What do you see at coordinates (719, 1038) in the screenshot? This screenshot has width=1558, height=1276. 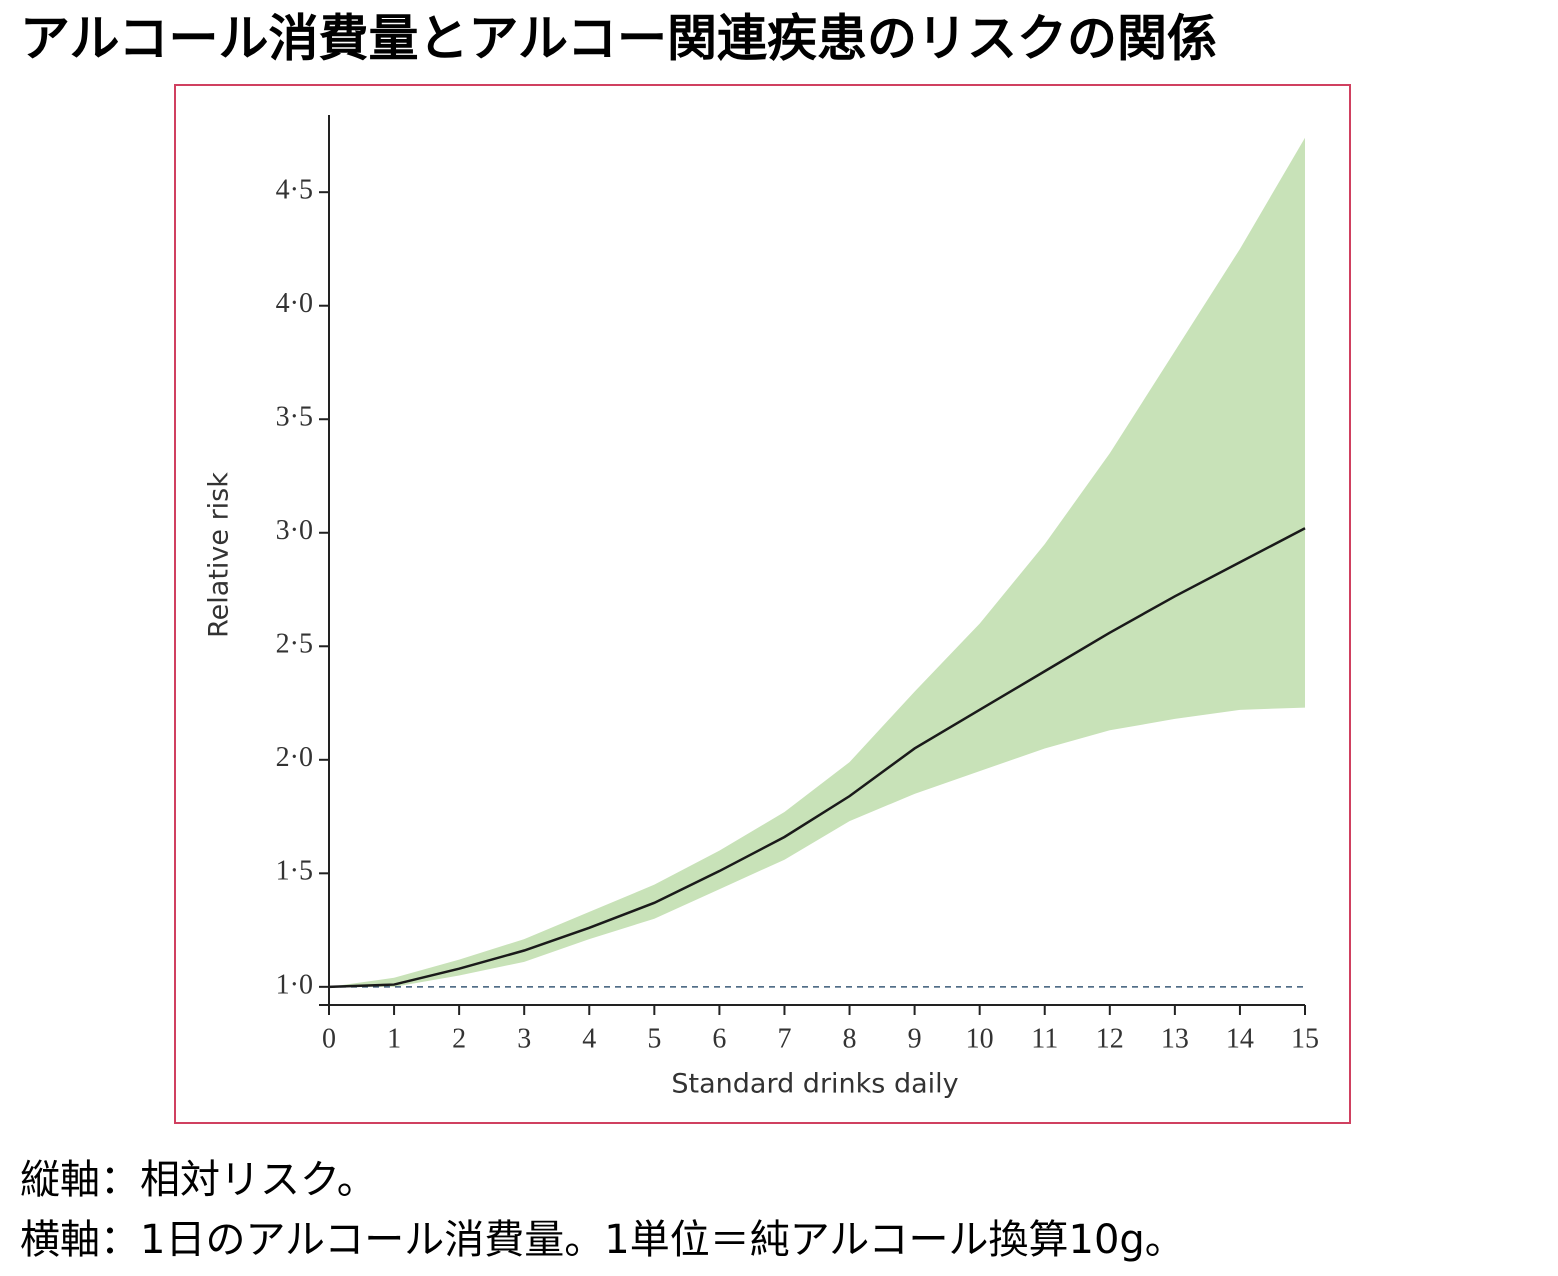 I see `x-tick-label: 6` at bounding box center [719, 1038].